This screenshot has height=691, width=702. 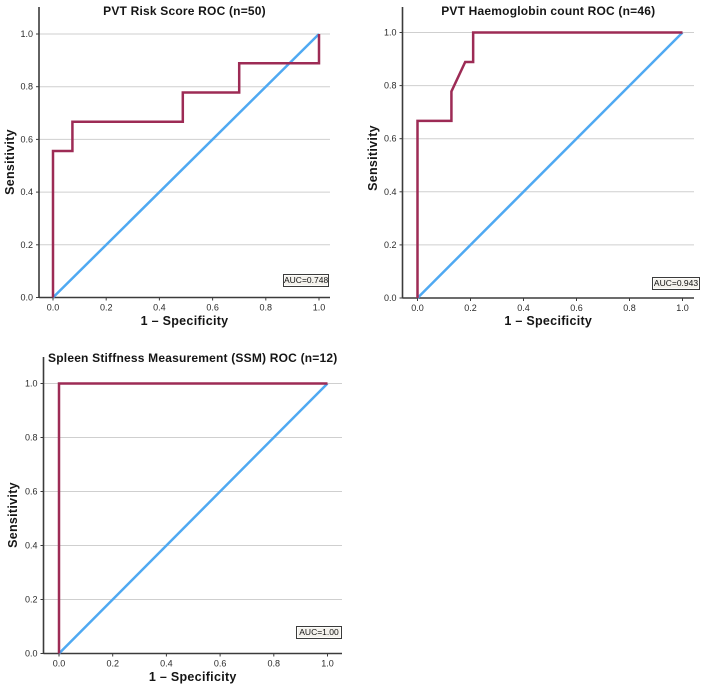 What do you see at coordinates (548, 11) in the screenshot?
I see `chart-title: PVT Haemoglobin count ROC (n=46)` at bounding box center [548, 11].